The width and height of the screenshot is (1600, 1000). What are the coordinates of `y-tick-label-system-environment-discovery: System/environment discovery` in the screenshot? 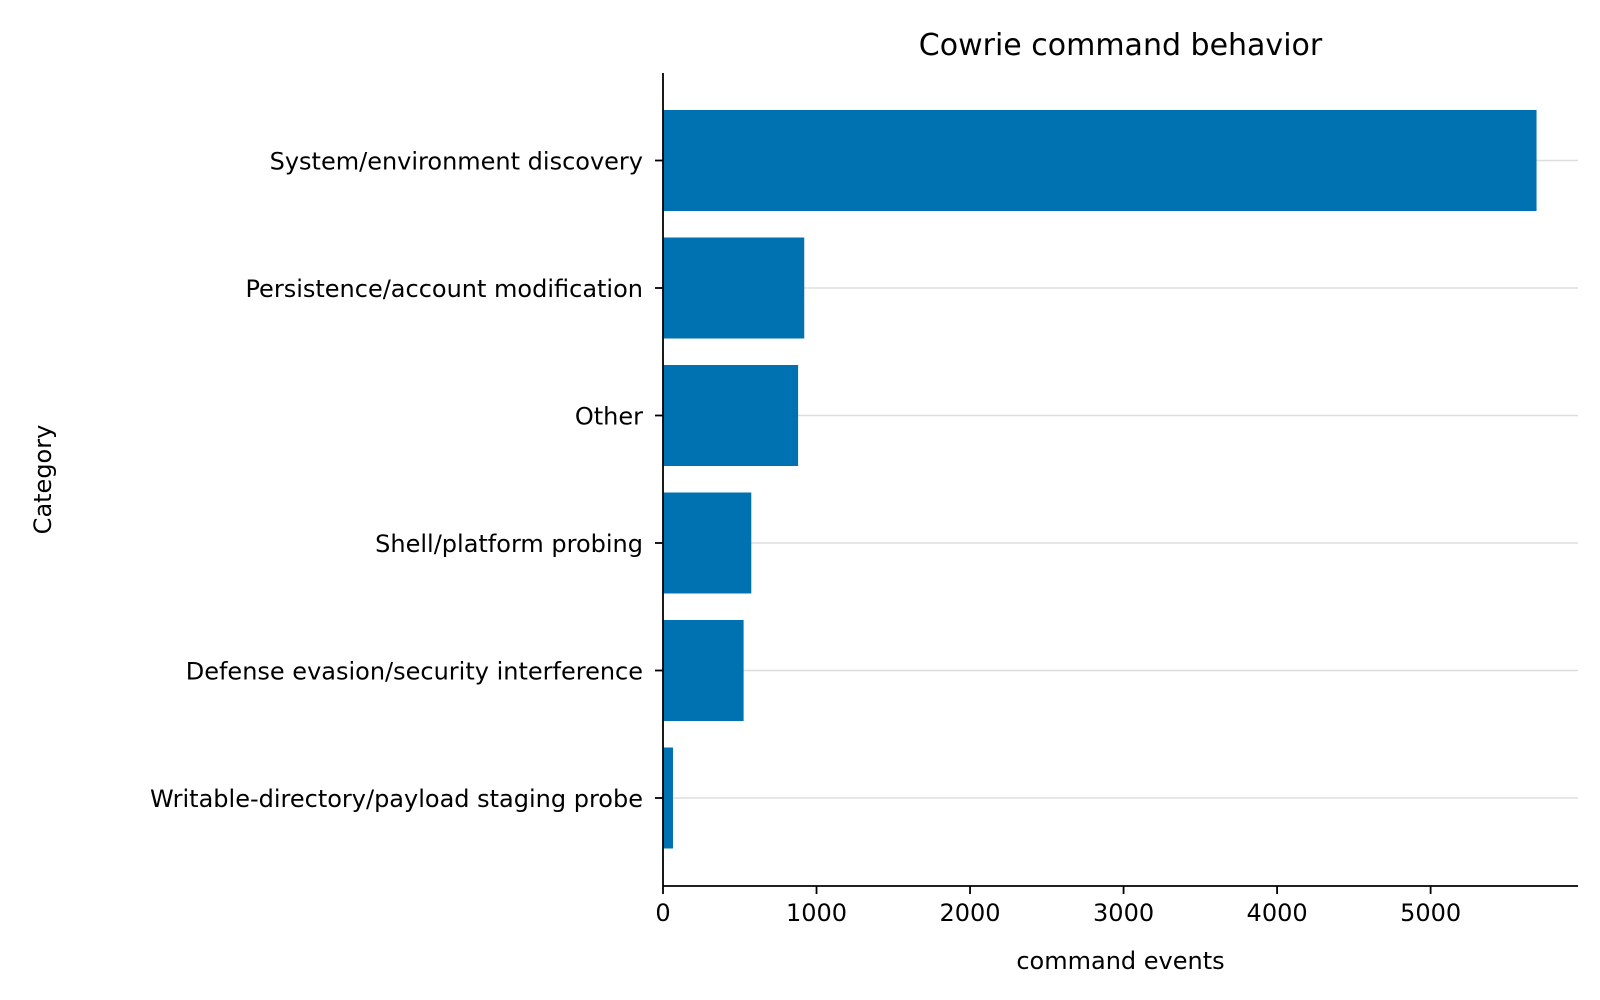 It's located at (456, 162).